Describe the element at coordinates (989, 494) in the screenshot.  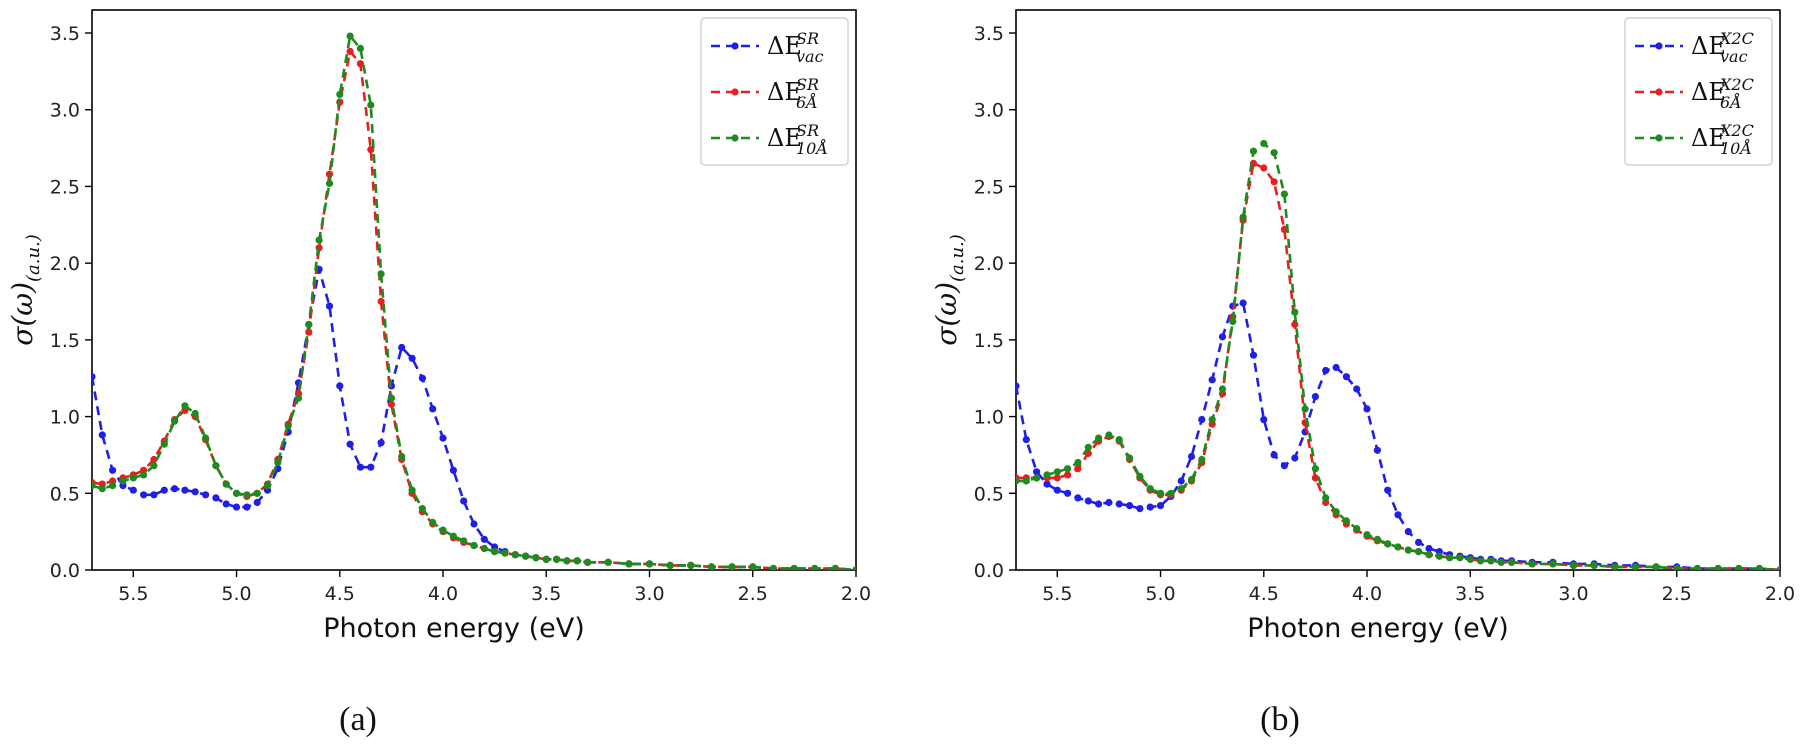
I see `y-tick-label: 0.5` at that location.